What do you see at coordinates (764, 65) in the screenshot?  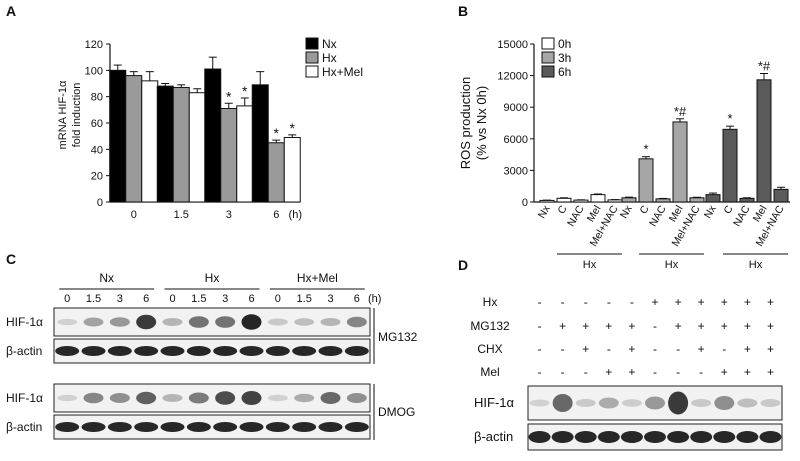 I see `significance-mark: *#` at bounding box center [764, 65].